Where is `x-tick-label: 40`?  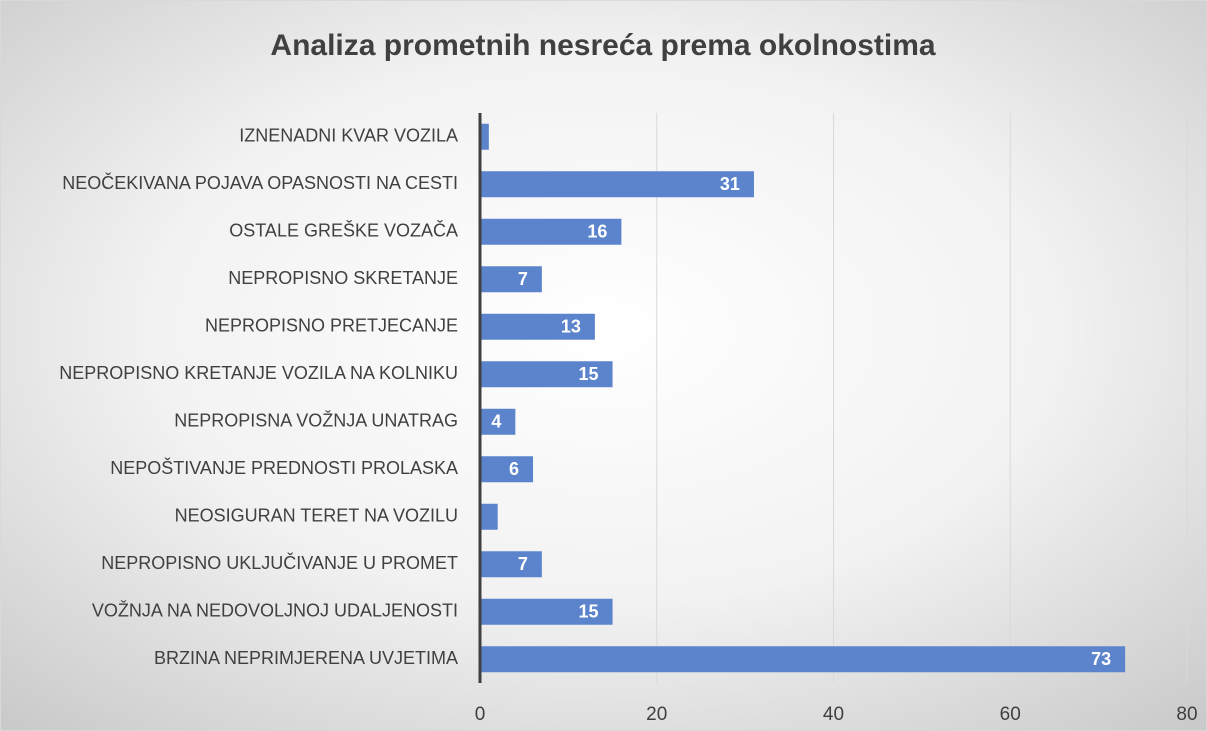
x-tick-label: 40 is located at coordinates (833, 714).